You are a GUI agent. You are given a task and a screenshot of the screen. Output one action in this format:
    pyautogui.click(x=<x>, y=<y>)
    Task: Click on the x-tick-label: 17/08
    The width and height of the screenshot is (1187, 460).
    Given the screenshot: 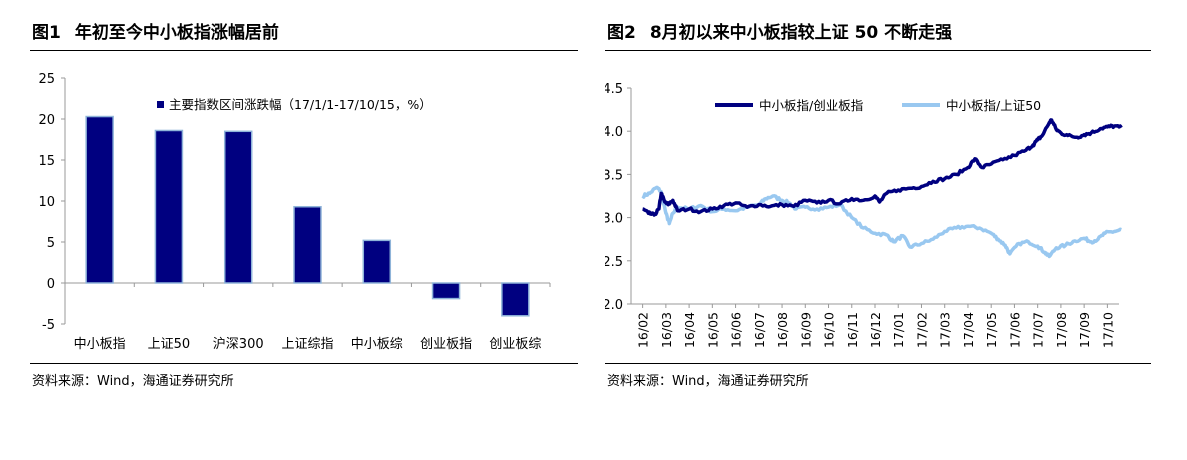 What is the action you would take?
    pyautogui.click(x=1061, y=330)
    